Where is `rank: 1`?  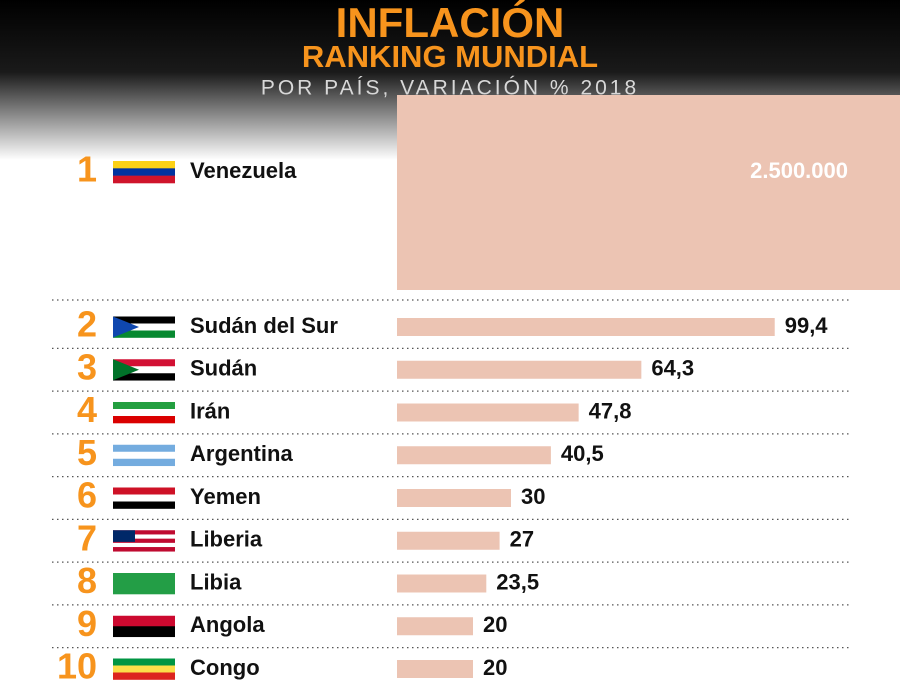 rank: 1 is located at coordinates (87, 169).